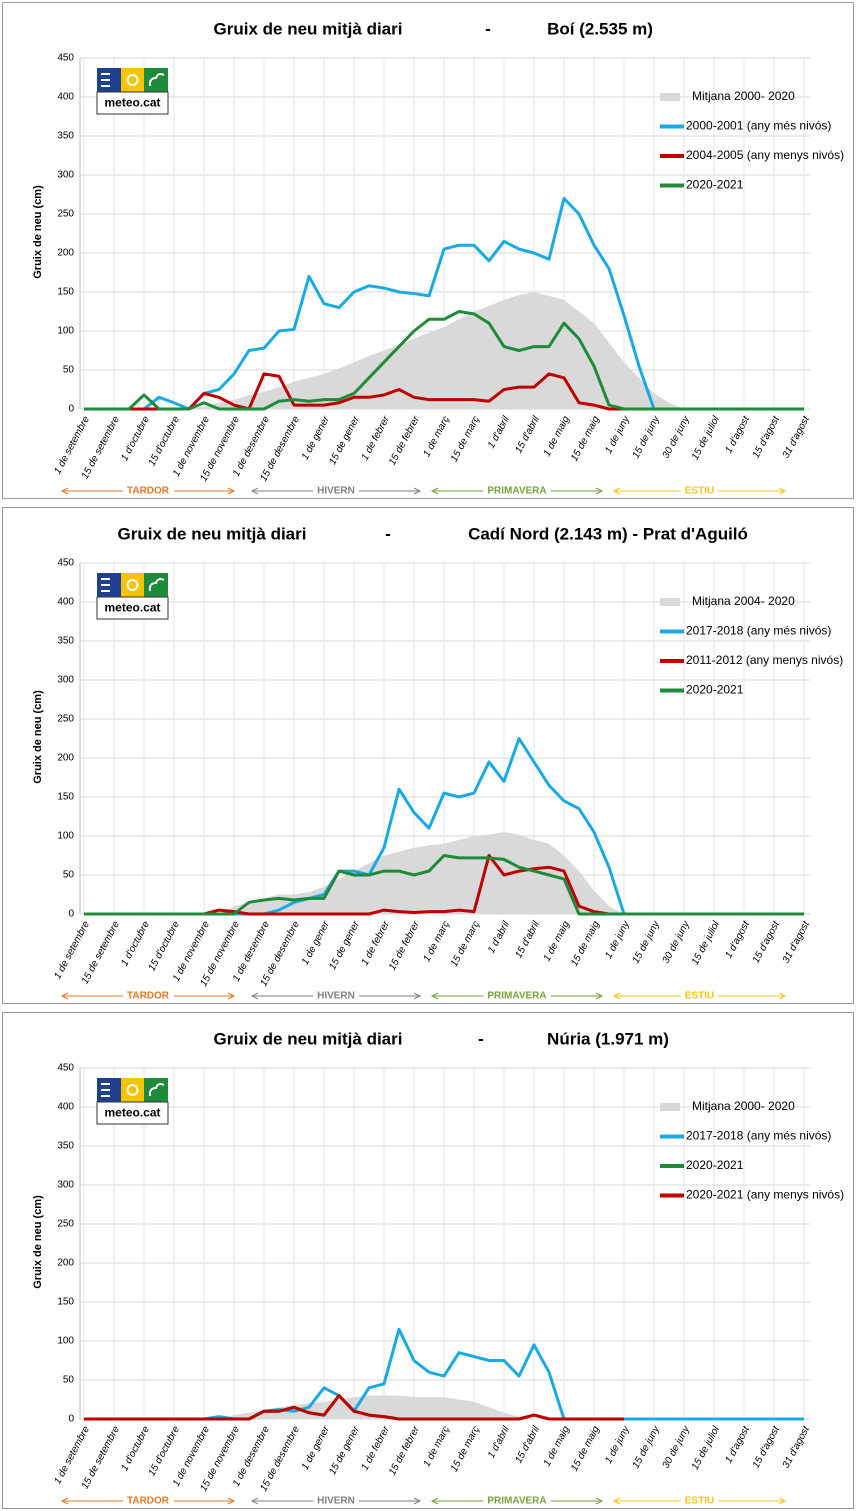  Describe the element at coordinates (743, 96) in the screenshot. I see `legend-label: Mitjana 2000- 2020` at that location.